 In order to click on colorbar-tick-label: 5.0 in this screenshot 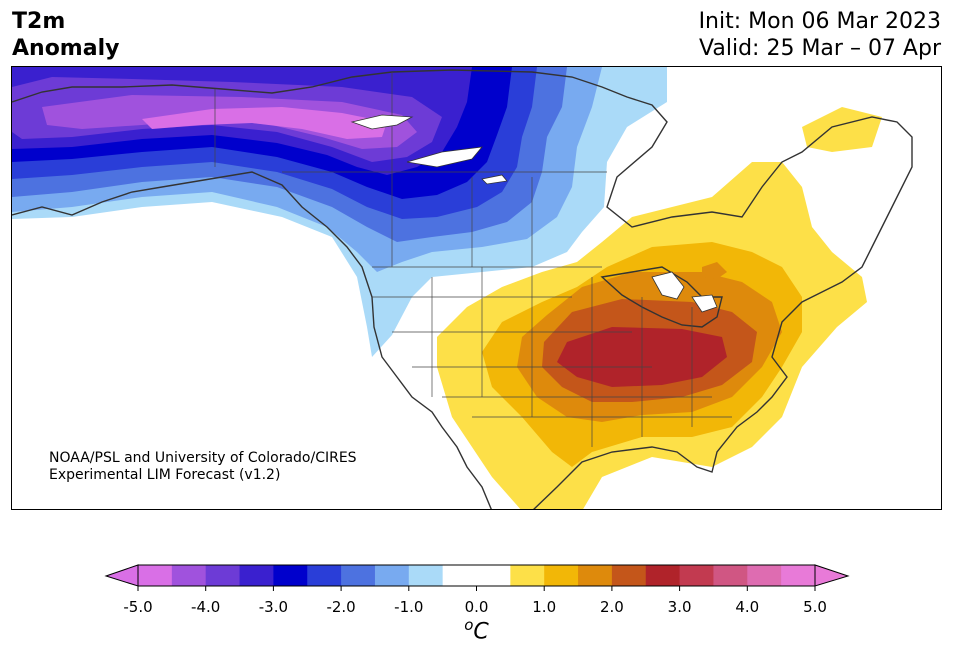, I will do `click(815, 607)`.